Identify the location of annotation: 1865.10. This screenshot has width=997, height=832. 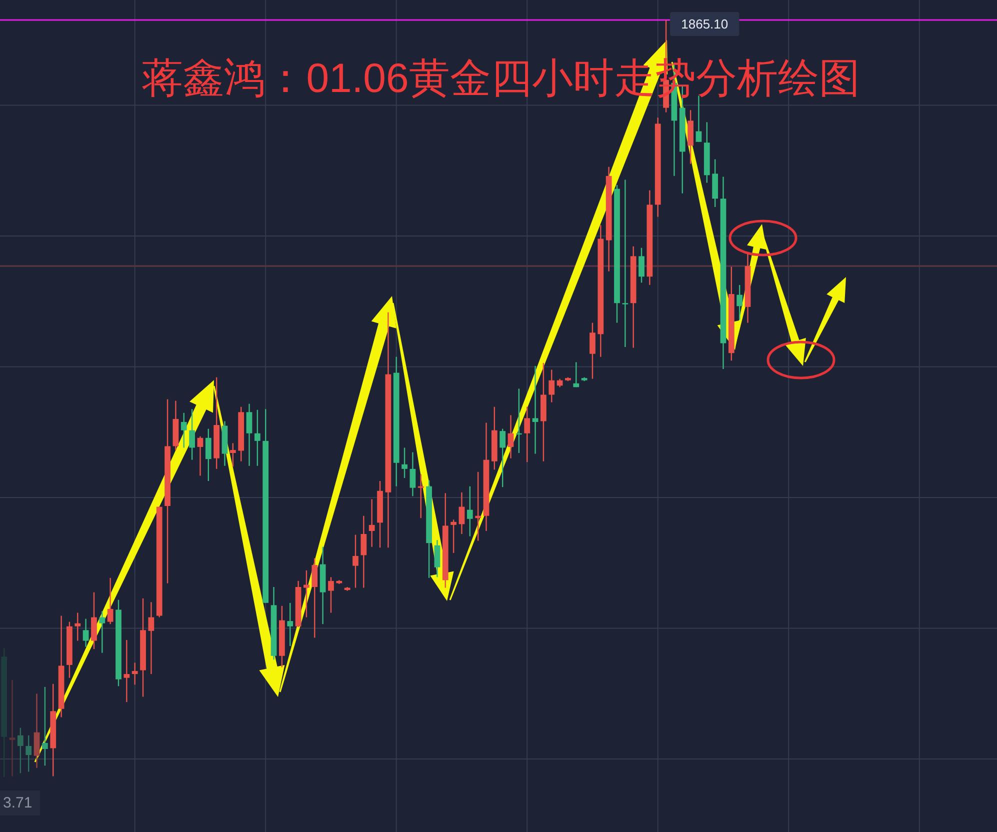
(704, 24).